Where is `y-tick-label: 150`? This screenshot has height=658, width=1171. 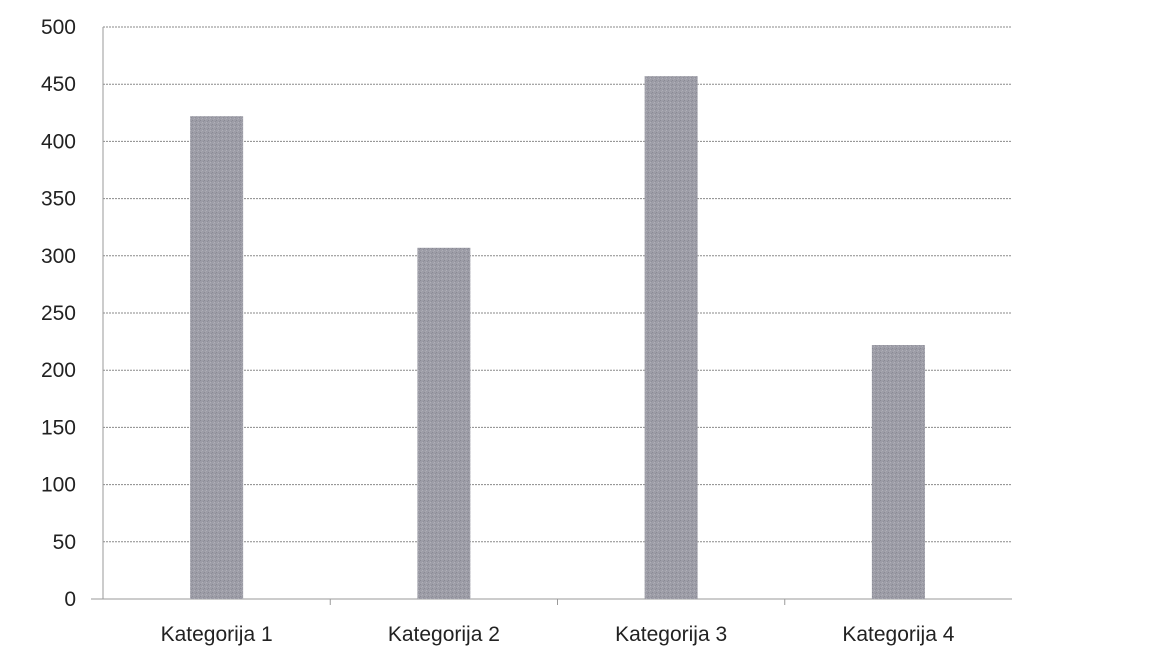
y-tick-label: 150 is located at coordinates (58, 427).